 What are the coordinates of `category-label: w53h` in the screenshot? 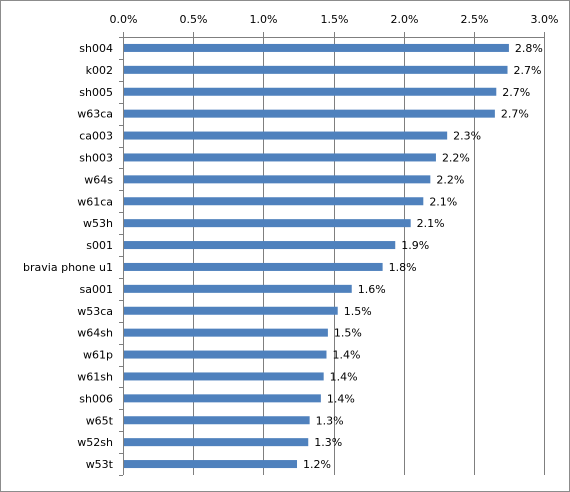 It's located at (98, 223).